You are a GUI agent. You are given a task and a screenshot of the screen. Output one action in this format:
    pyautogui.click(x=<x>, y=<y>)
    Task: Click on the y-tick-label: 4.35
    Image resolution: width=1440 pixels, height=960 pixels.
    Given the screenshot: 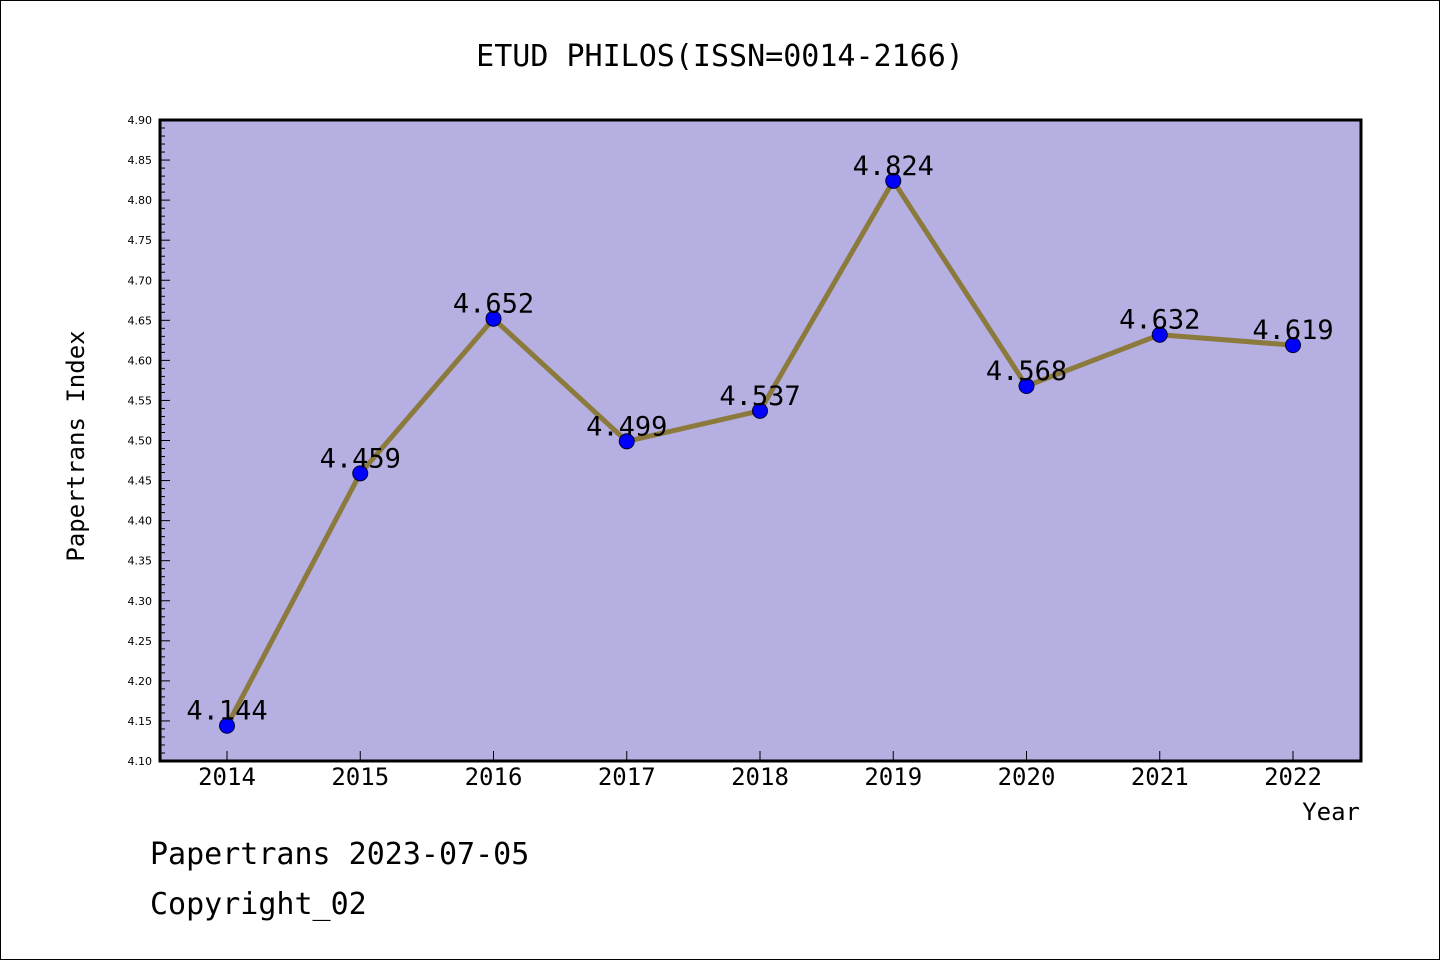 What is the action you would take?
    pyautogui.click(x=140, y=561)
    